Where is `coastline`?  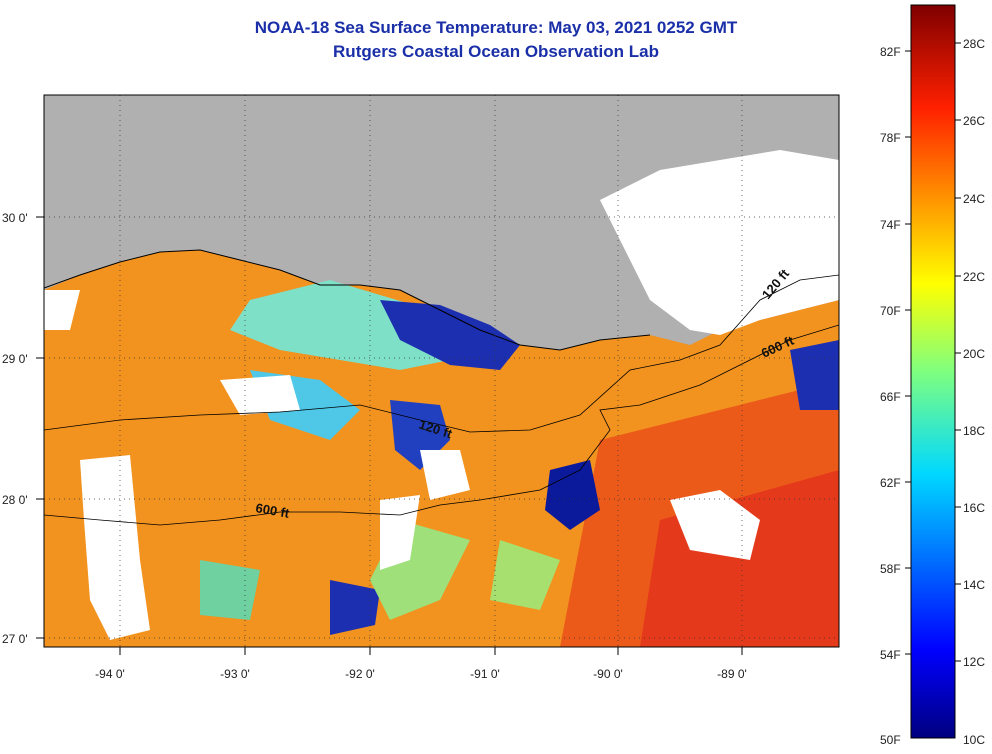
coastline is located at coordinates (347, 300).